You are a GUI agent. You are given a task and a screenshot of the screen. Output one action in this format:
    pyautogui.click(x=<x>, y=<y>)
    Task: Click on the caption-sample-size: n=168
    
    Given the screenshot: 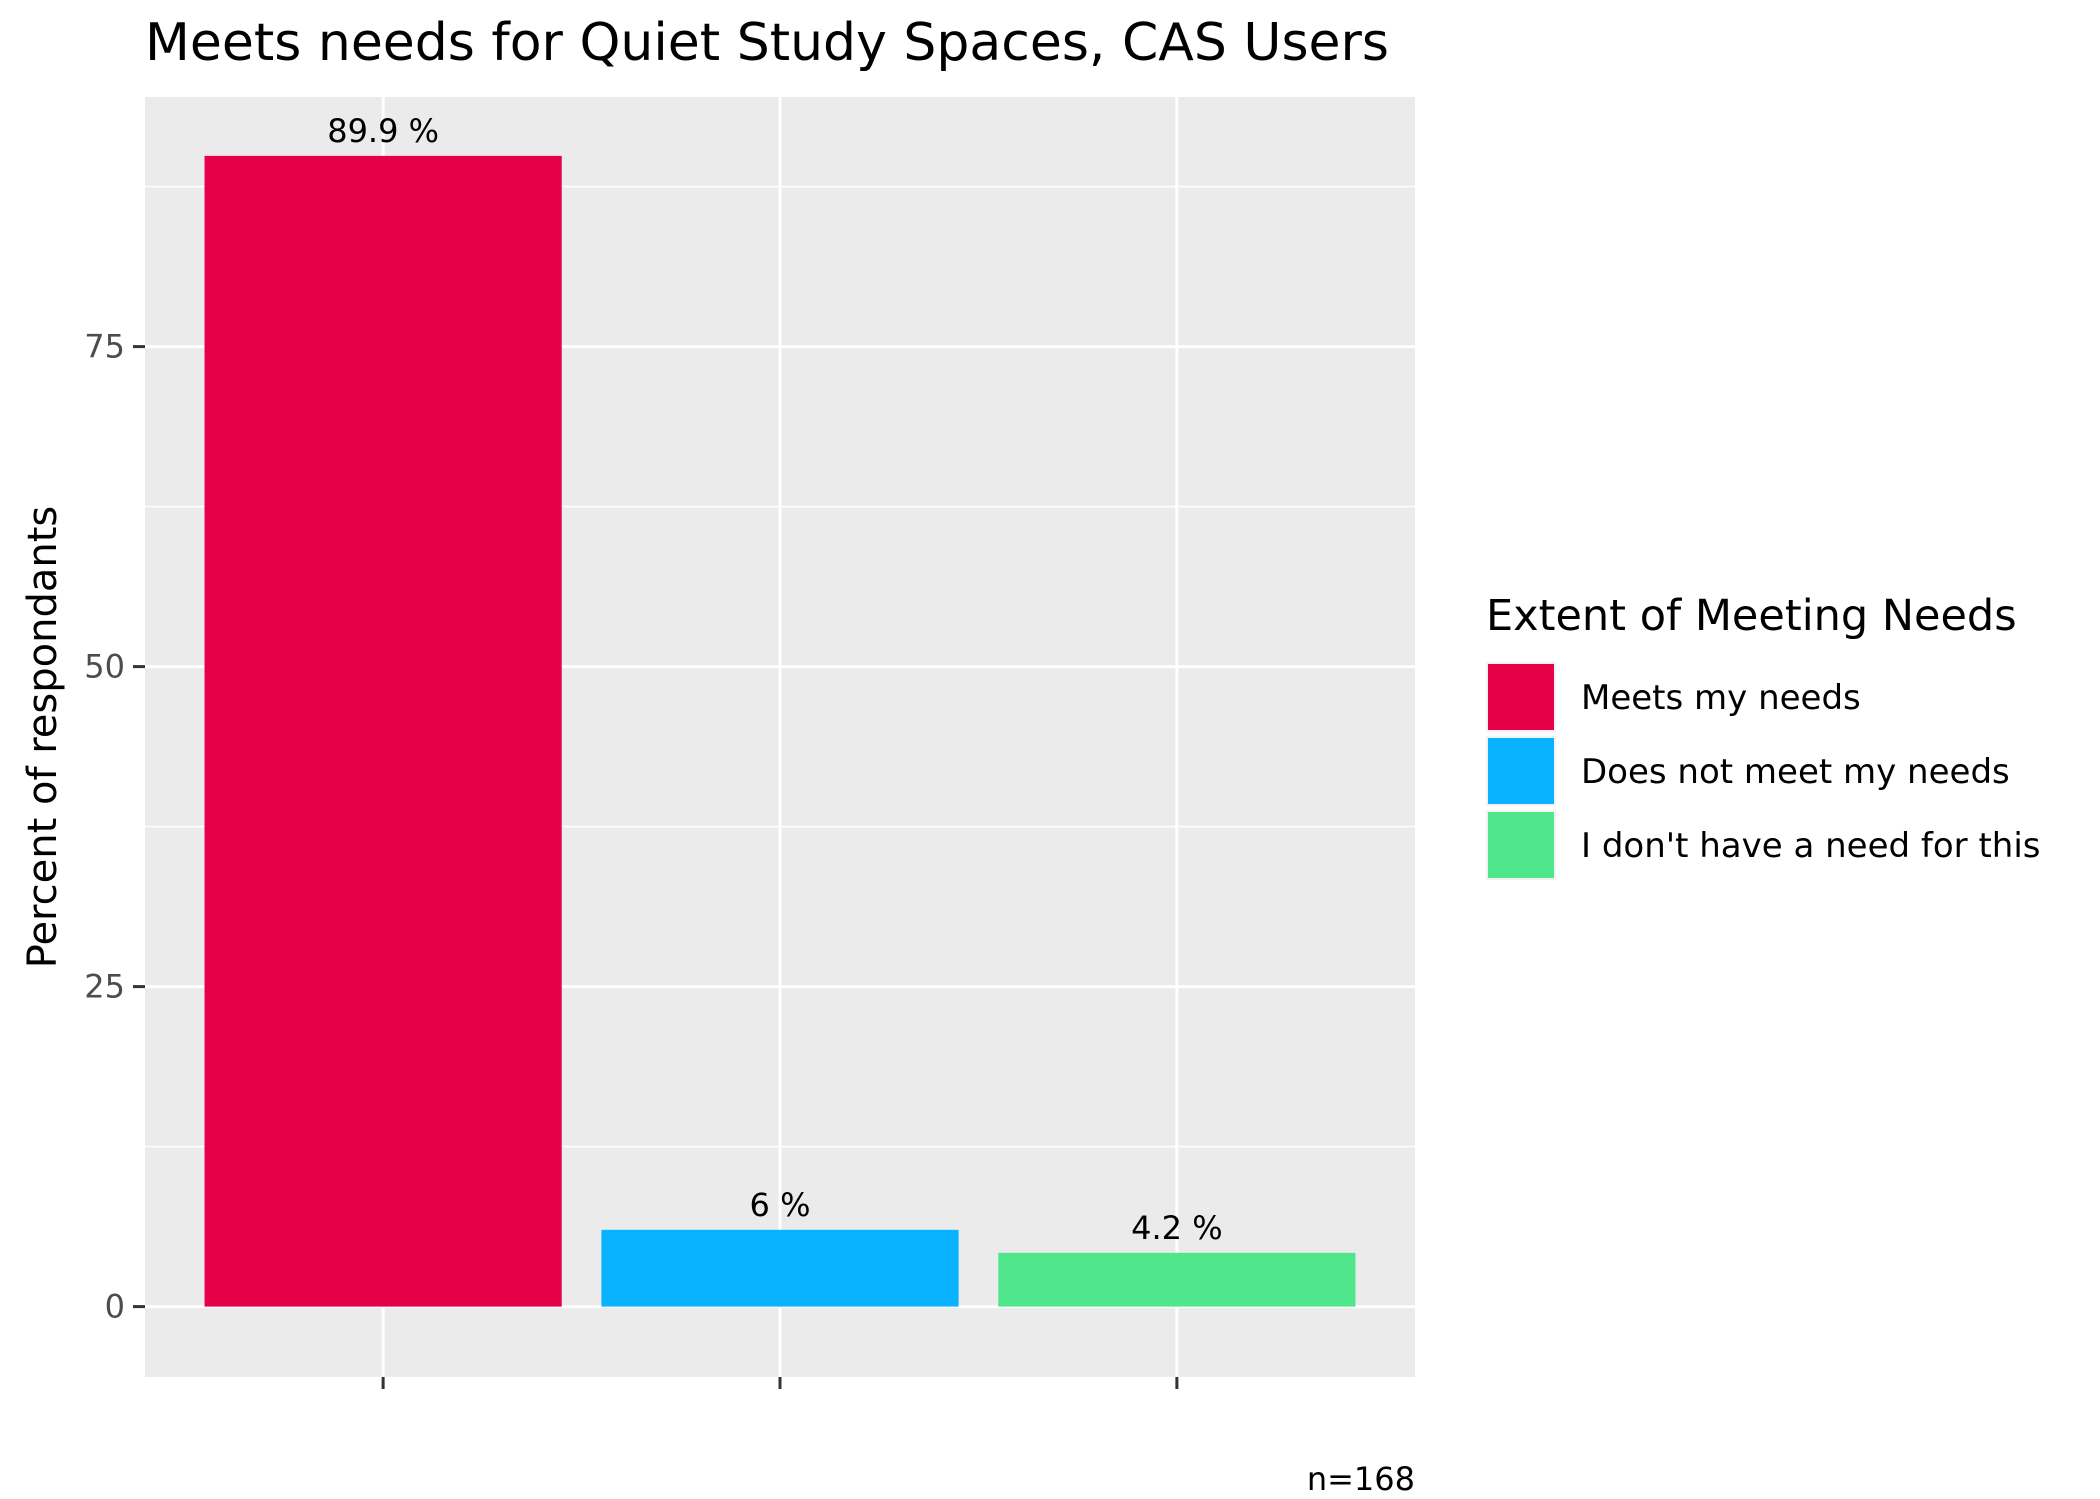 What is the action you would take?
    pyautogui.click(x=1361, y=1479)
    